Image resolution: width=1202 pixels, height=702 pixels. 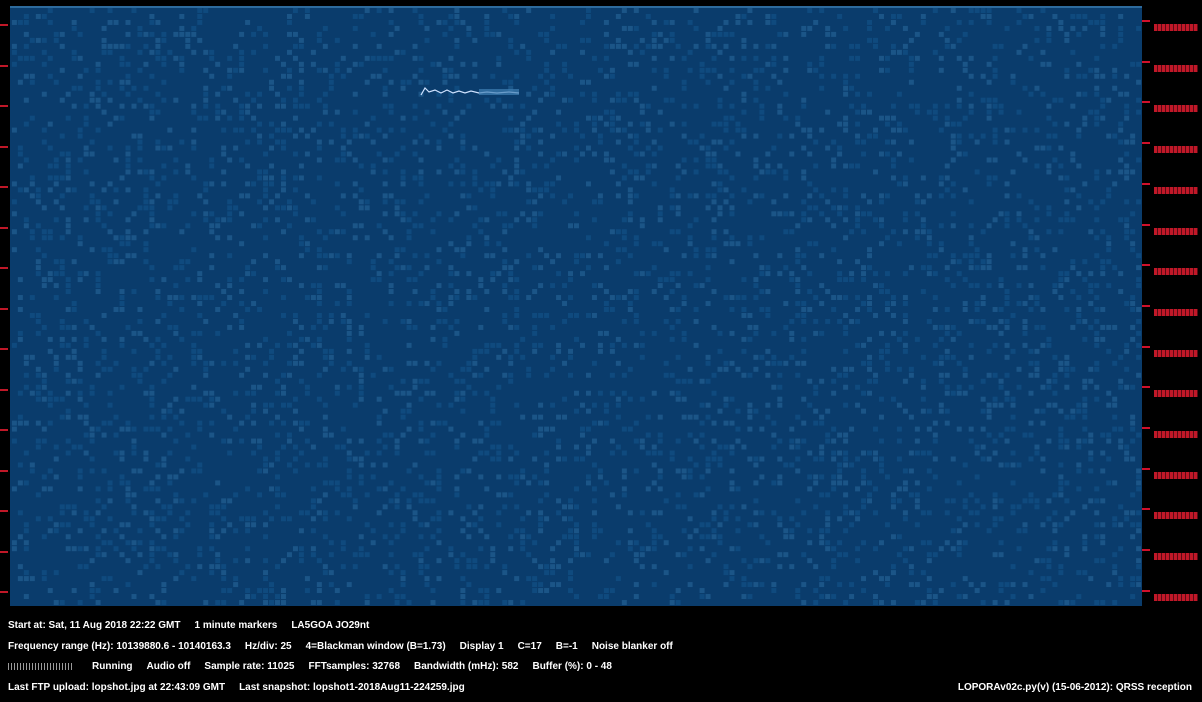 What do you see at coordinates (40, 666) in the screenshot?
I see `progress-indicator` at bounding box center [40, 666].